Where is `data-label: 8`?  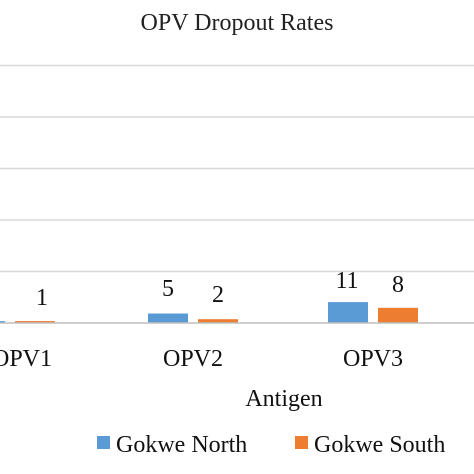
data-label: 8 is located at coordinates (398, 285).